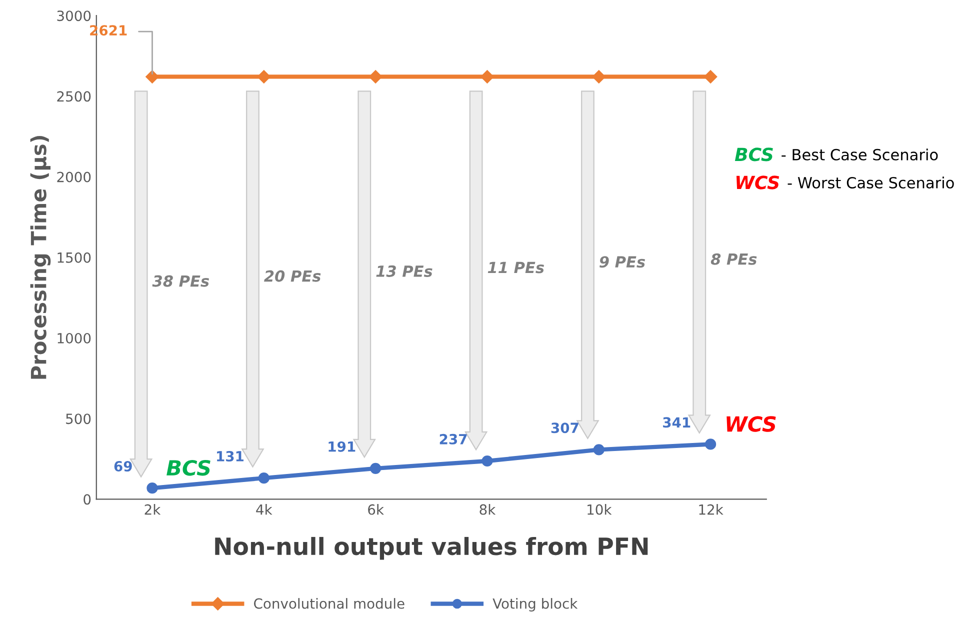 Image resolution: width=964 pixels, height=624 pixels. What do you see at coordinates (711, 509) in the screenshot?
I see `x-tick-label: 12k` at bounding box center [711, 509].